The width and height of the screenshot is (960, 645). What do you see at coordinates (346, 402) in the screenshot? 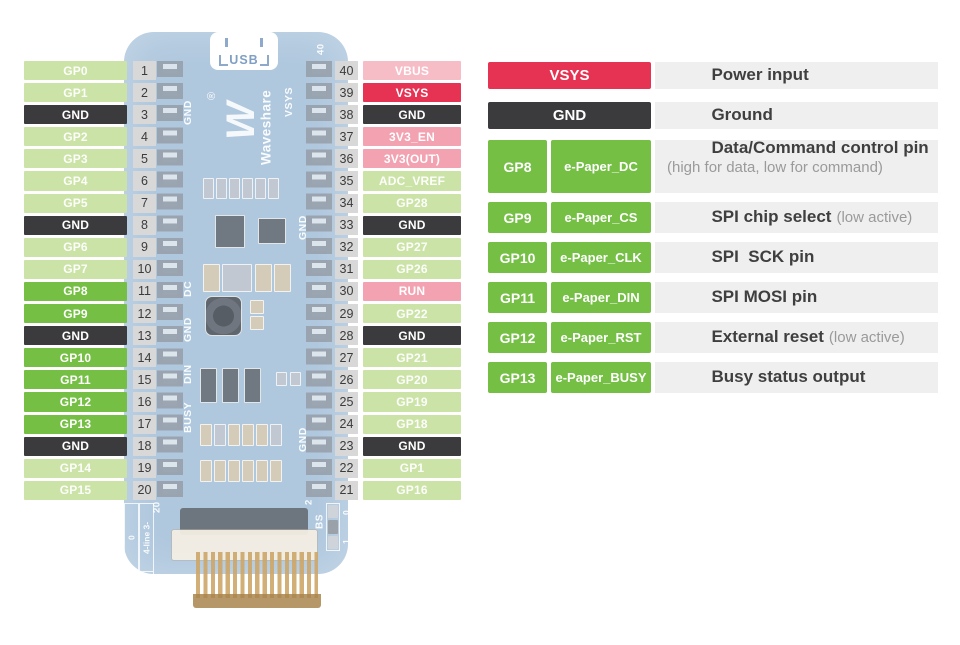
I see `pin-number: 25` at bounding box center [346, 402].